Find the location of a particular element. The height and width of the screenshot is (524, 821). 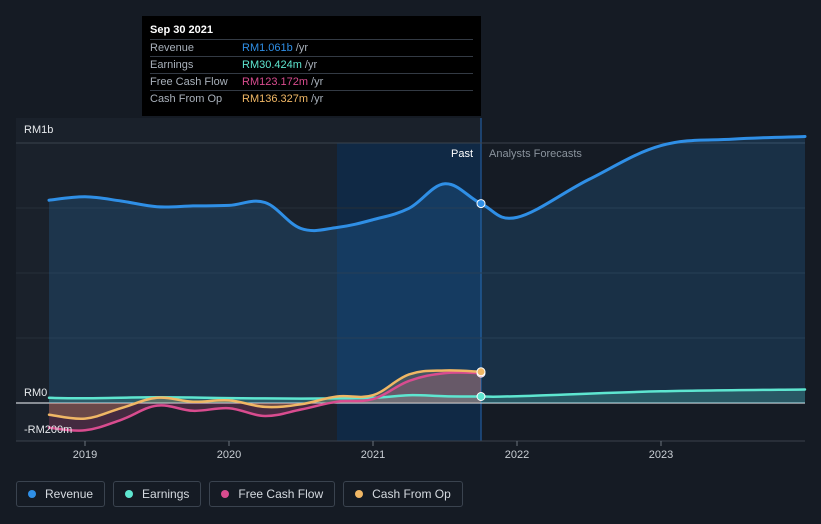

legend-item-free-cash-flow: Free Cash Flow is located at coordinates (272, 494).